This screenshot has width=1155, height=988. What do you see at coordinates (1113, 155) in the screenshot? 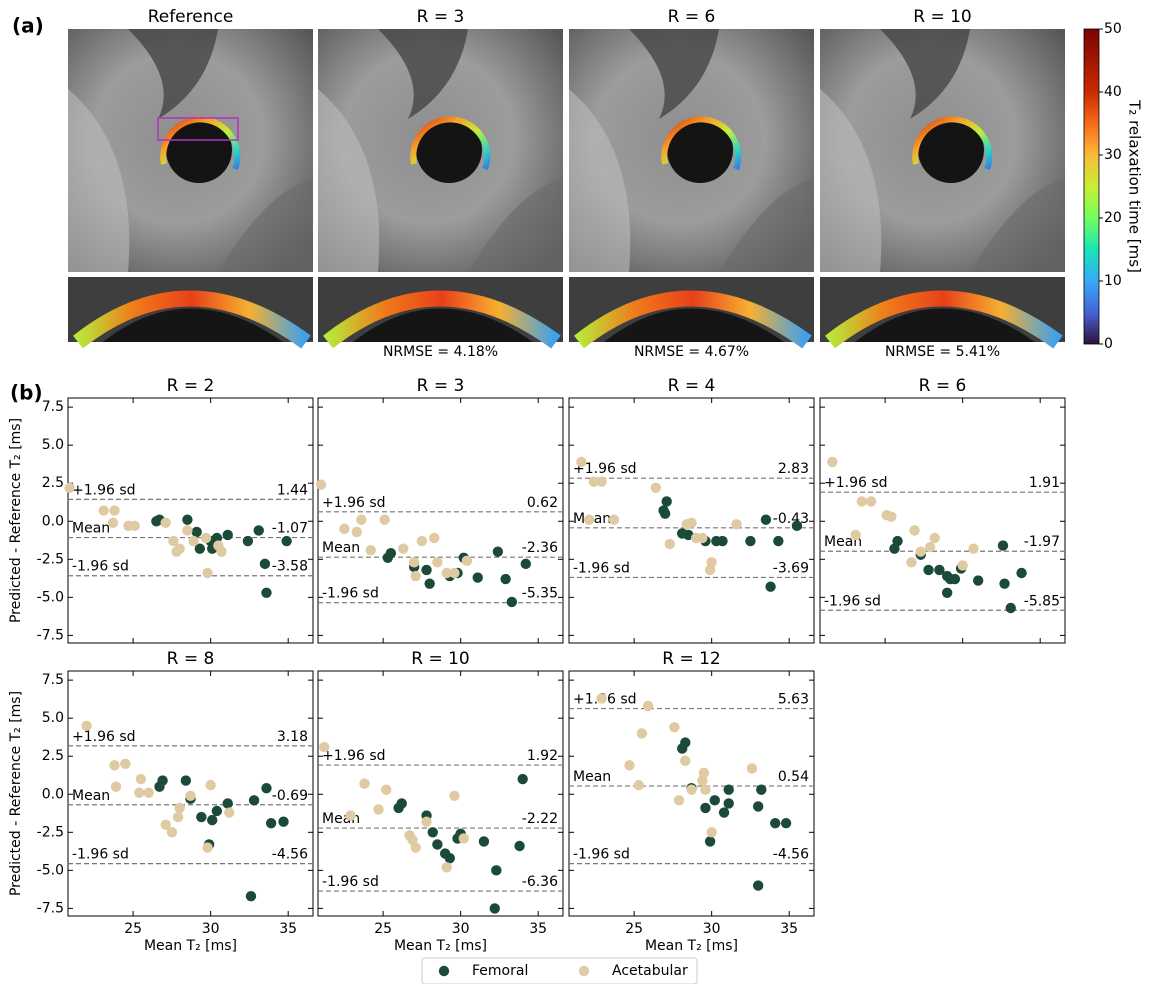
I see `colorbar-tick-label: 30` at bounding box center [1113, 155].